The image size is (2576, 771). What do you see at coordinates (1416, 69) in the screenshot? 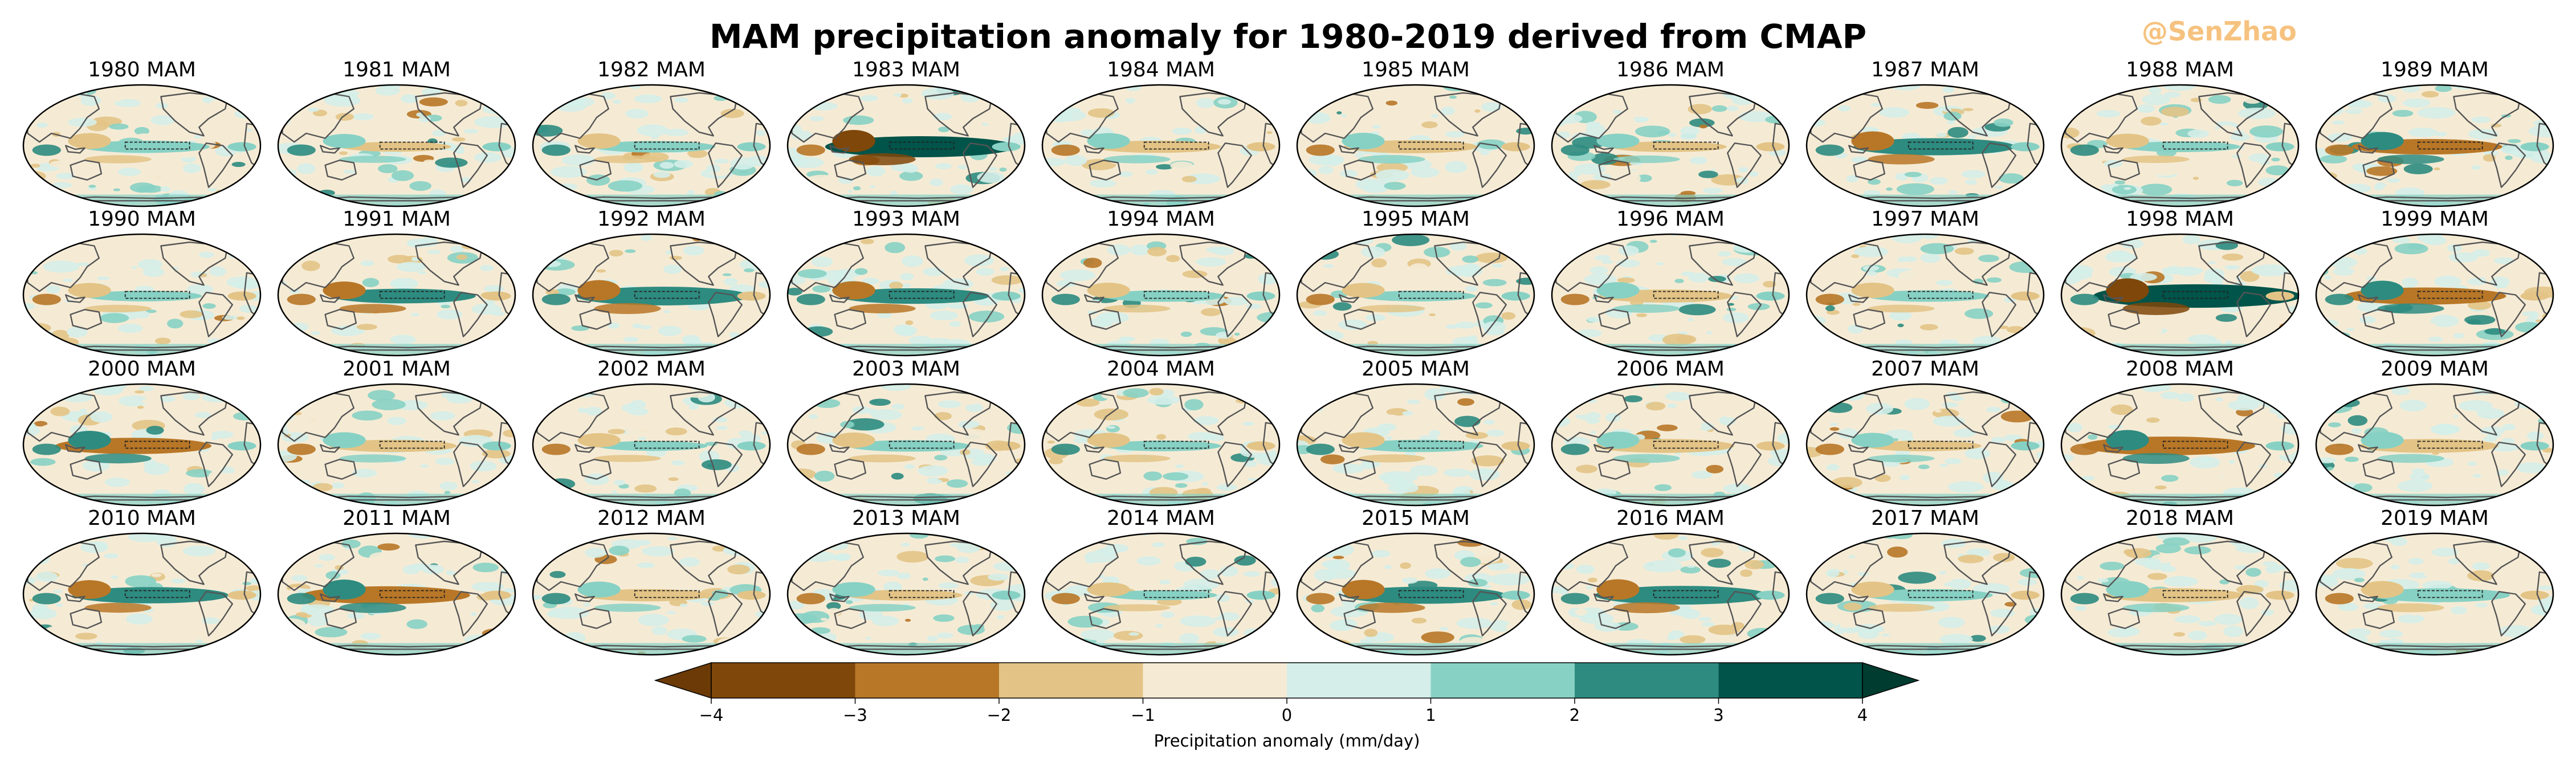
I see `panel-title: 1985 MAM` at bounding box center [1416, 69].